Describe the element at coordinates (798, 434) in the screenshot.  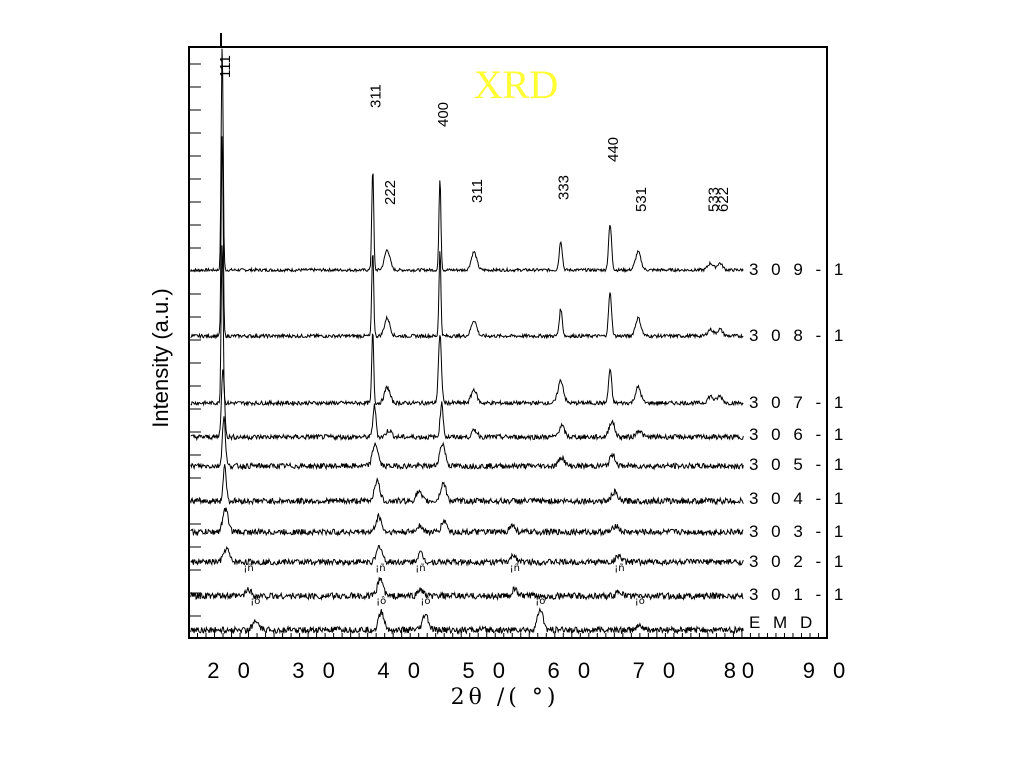
I see `trace-label: 3 0 6 - 1` at that location.